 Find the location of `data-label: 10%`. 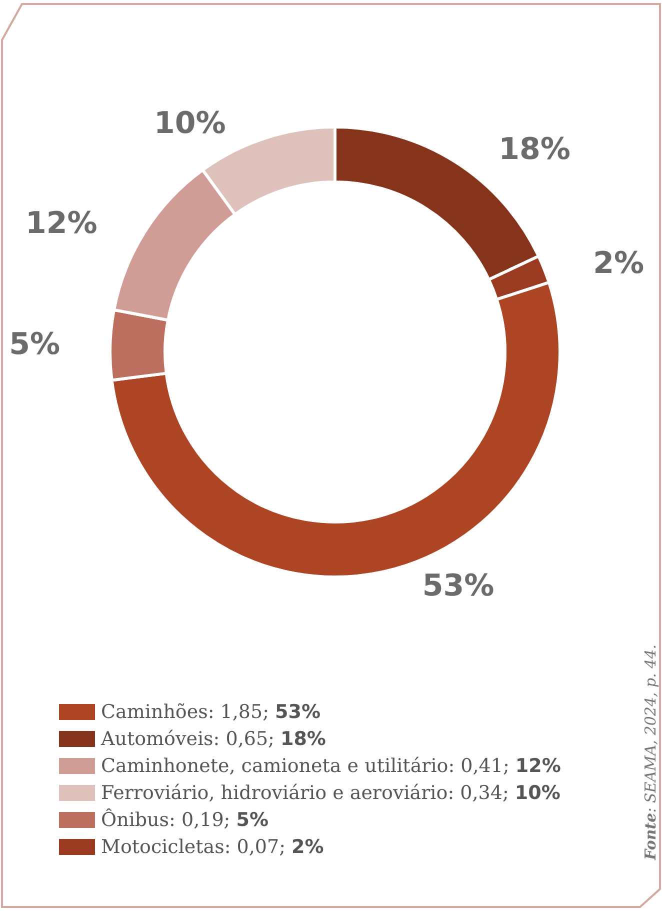

data-label: 10% is located at coordinates (190, 124).